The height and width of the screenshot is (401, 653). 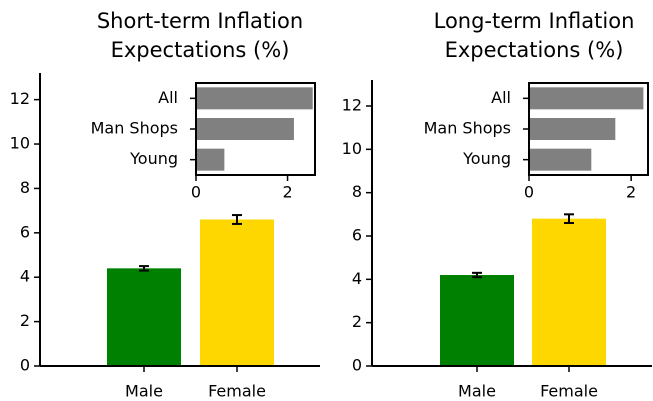 I want to click on chart-title: Short-term Inflation, so click(x=200, y=21).